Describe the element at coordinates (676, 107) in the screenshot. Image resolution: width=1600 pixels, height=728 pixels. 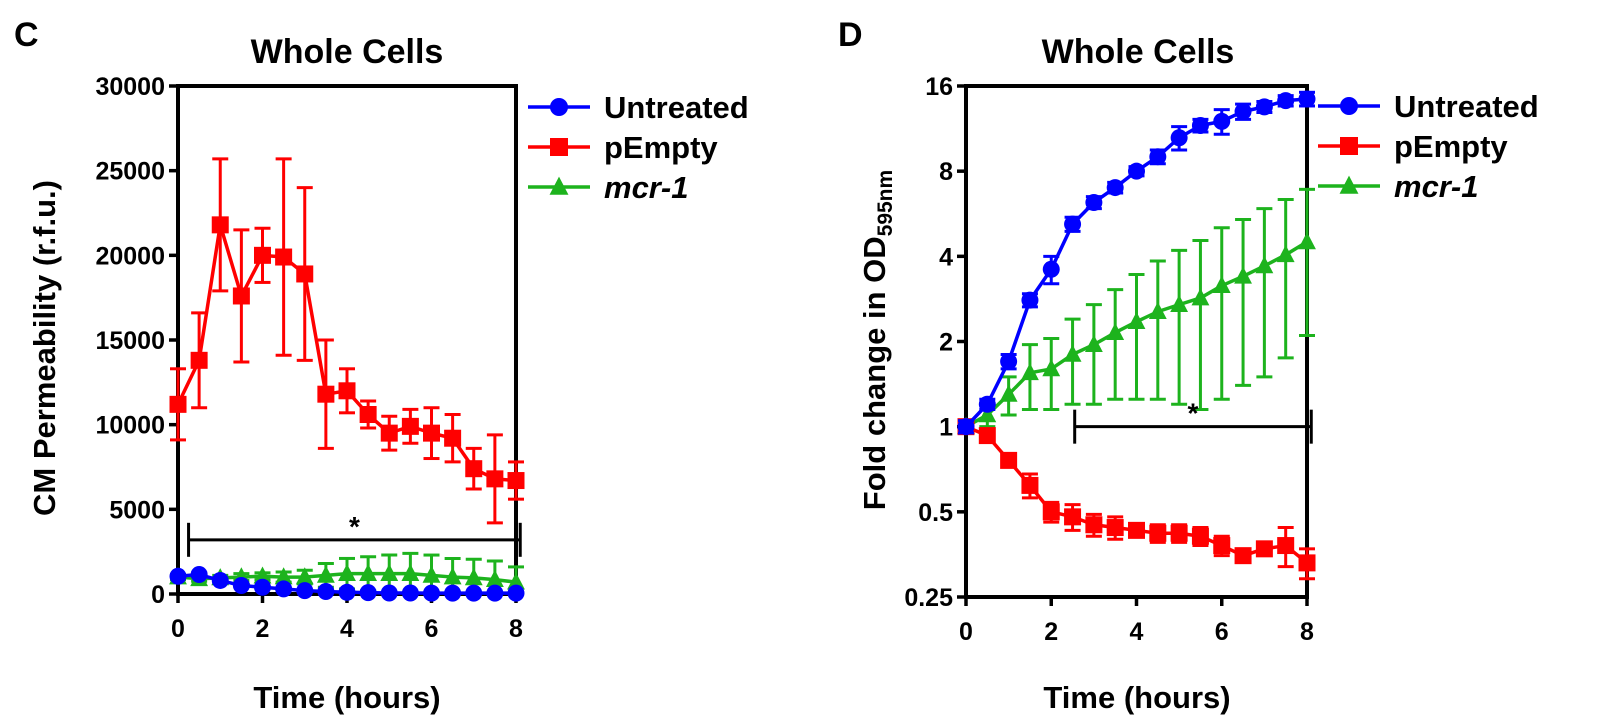
I see `panel-c-legend-item-untreated-label: Untreated` at that location.